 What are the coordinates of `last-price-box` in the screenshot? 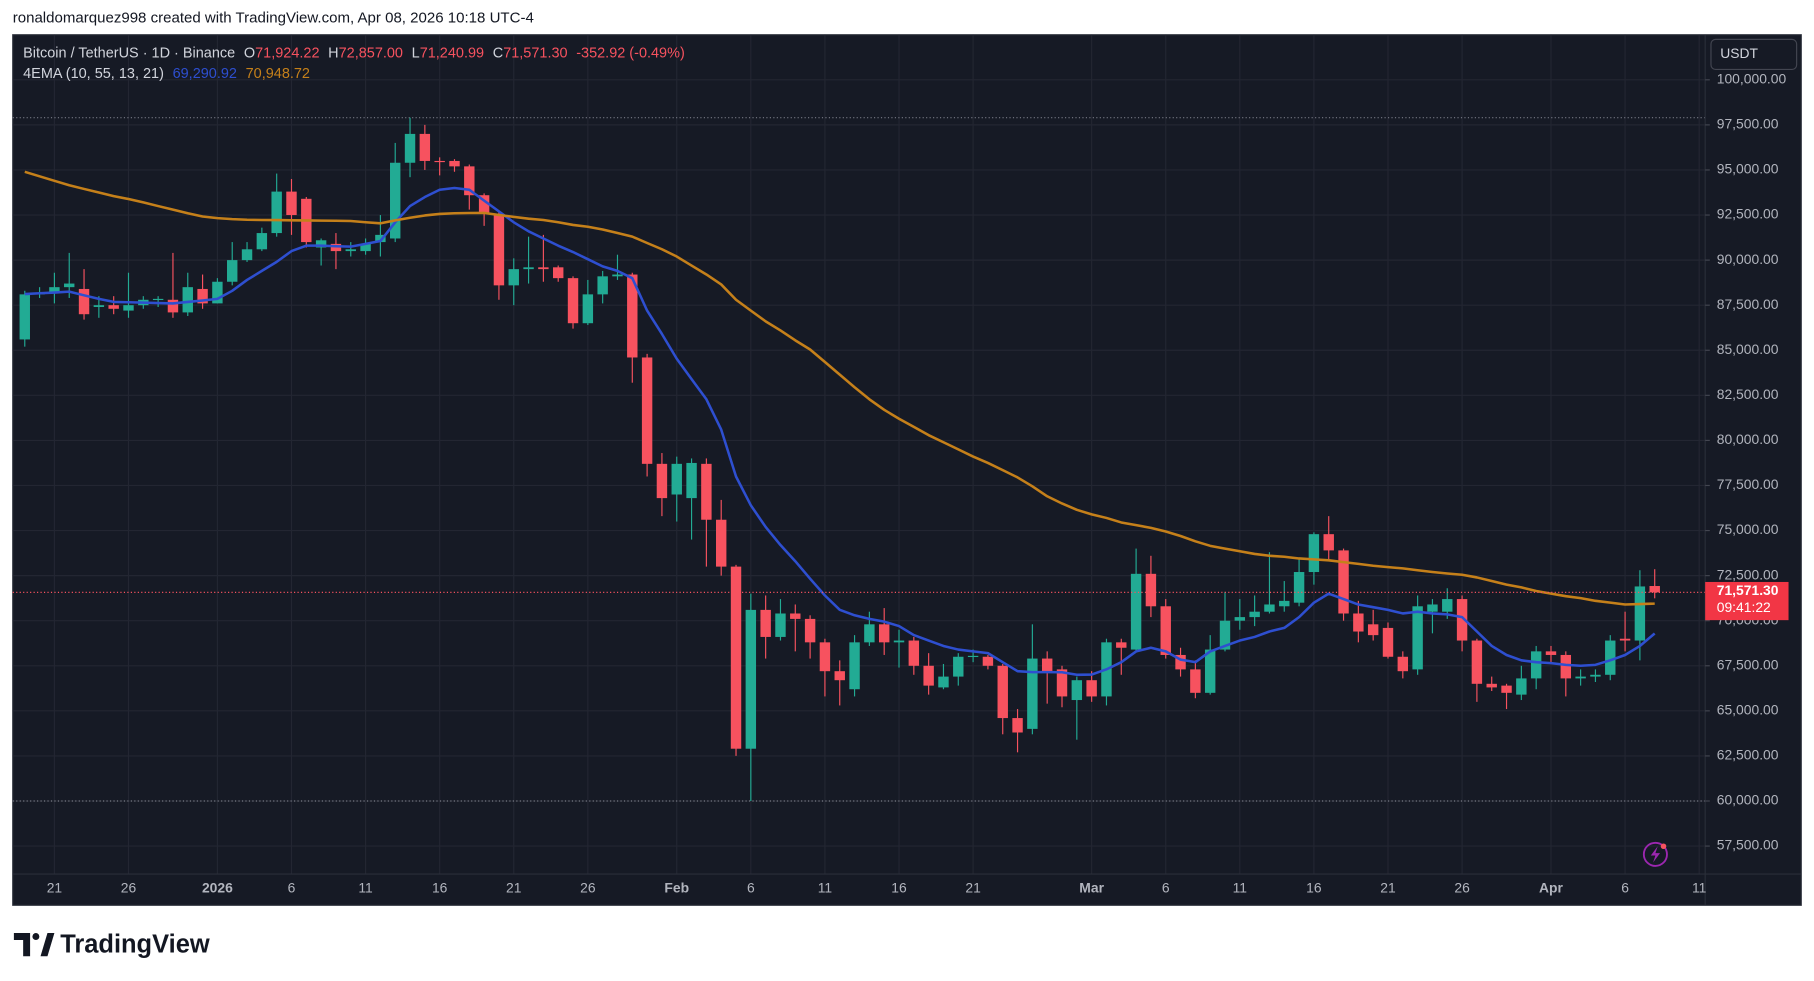 It's located at (1747, 601).